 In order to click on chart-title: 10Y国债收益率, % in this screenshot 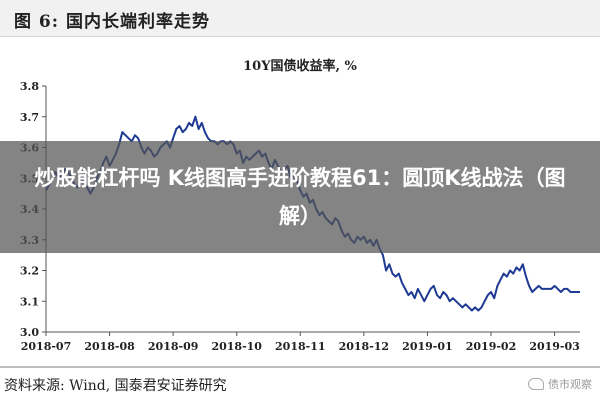, I will do `click(300, 66)`.